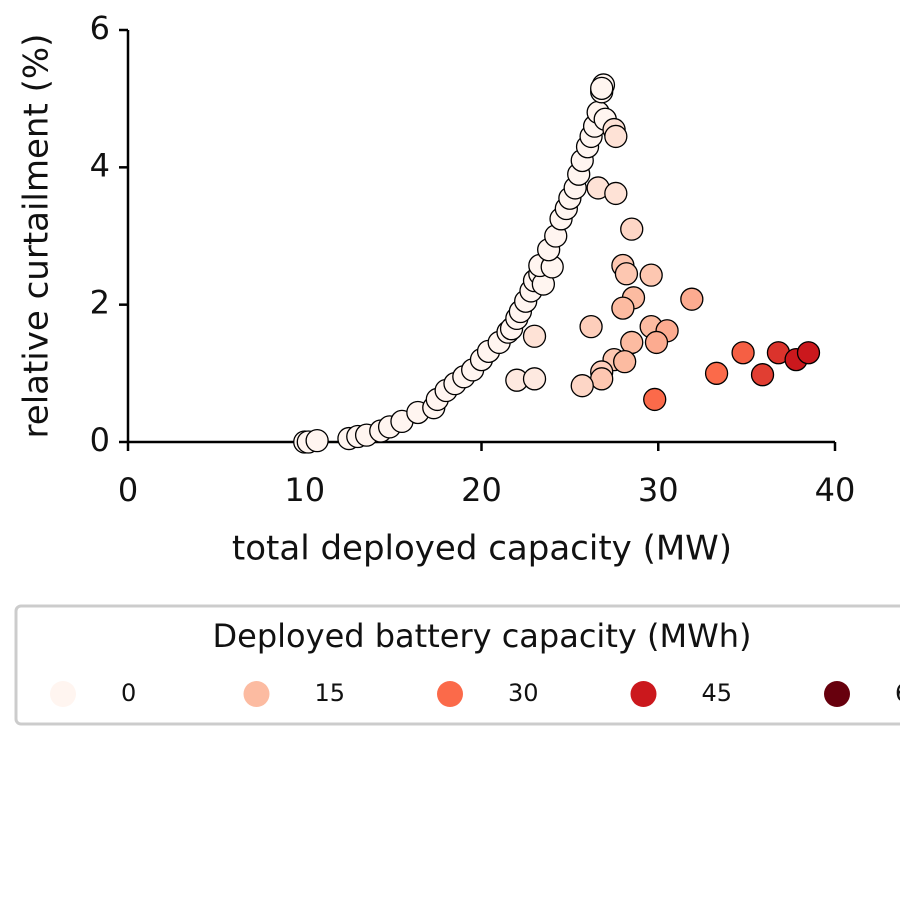  What do you see at coordinates (481, 490) in the screenshot?
I see `x-tick-label: 20` at bounding box center [481, 490].